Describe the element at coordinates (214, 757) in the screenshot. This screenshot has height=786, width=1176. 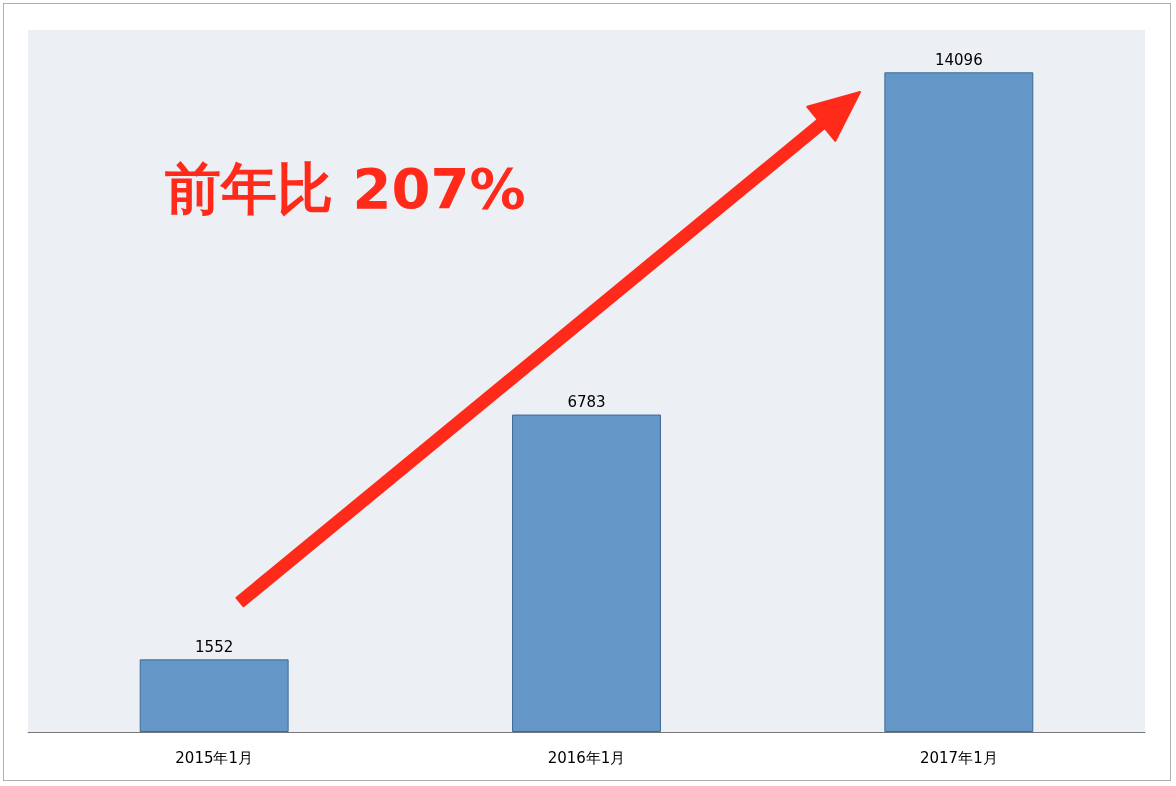
I see `x-tick-label: 2015年1月` at that location.